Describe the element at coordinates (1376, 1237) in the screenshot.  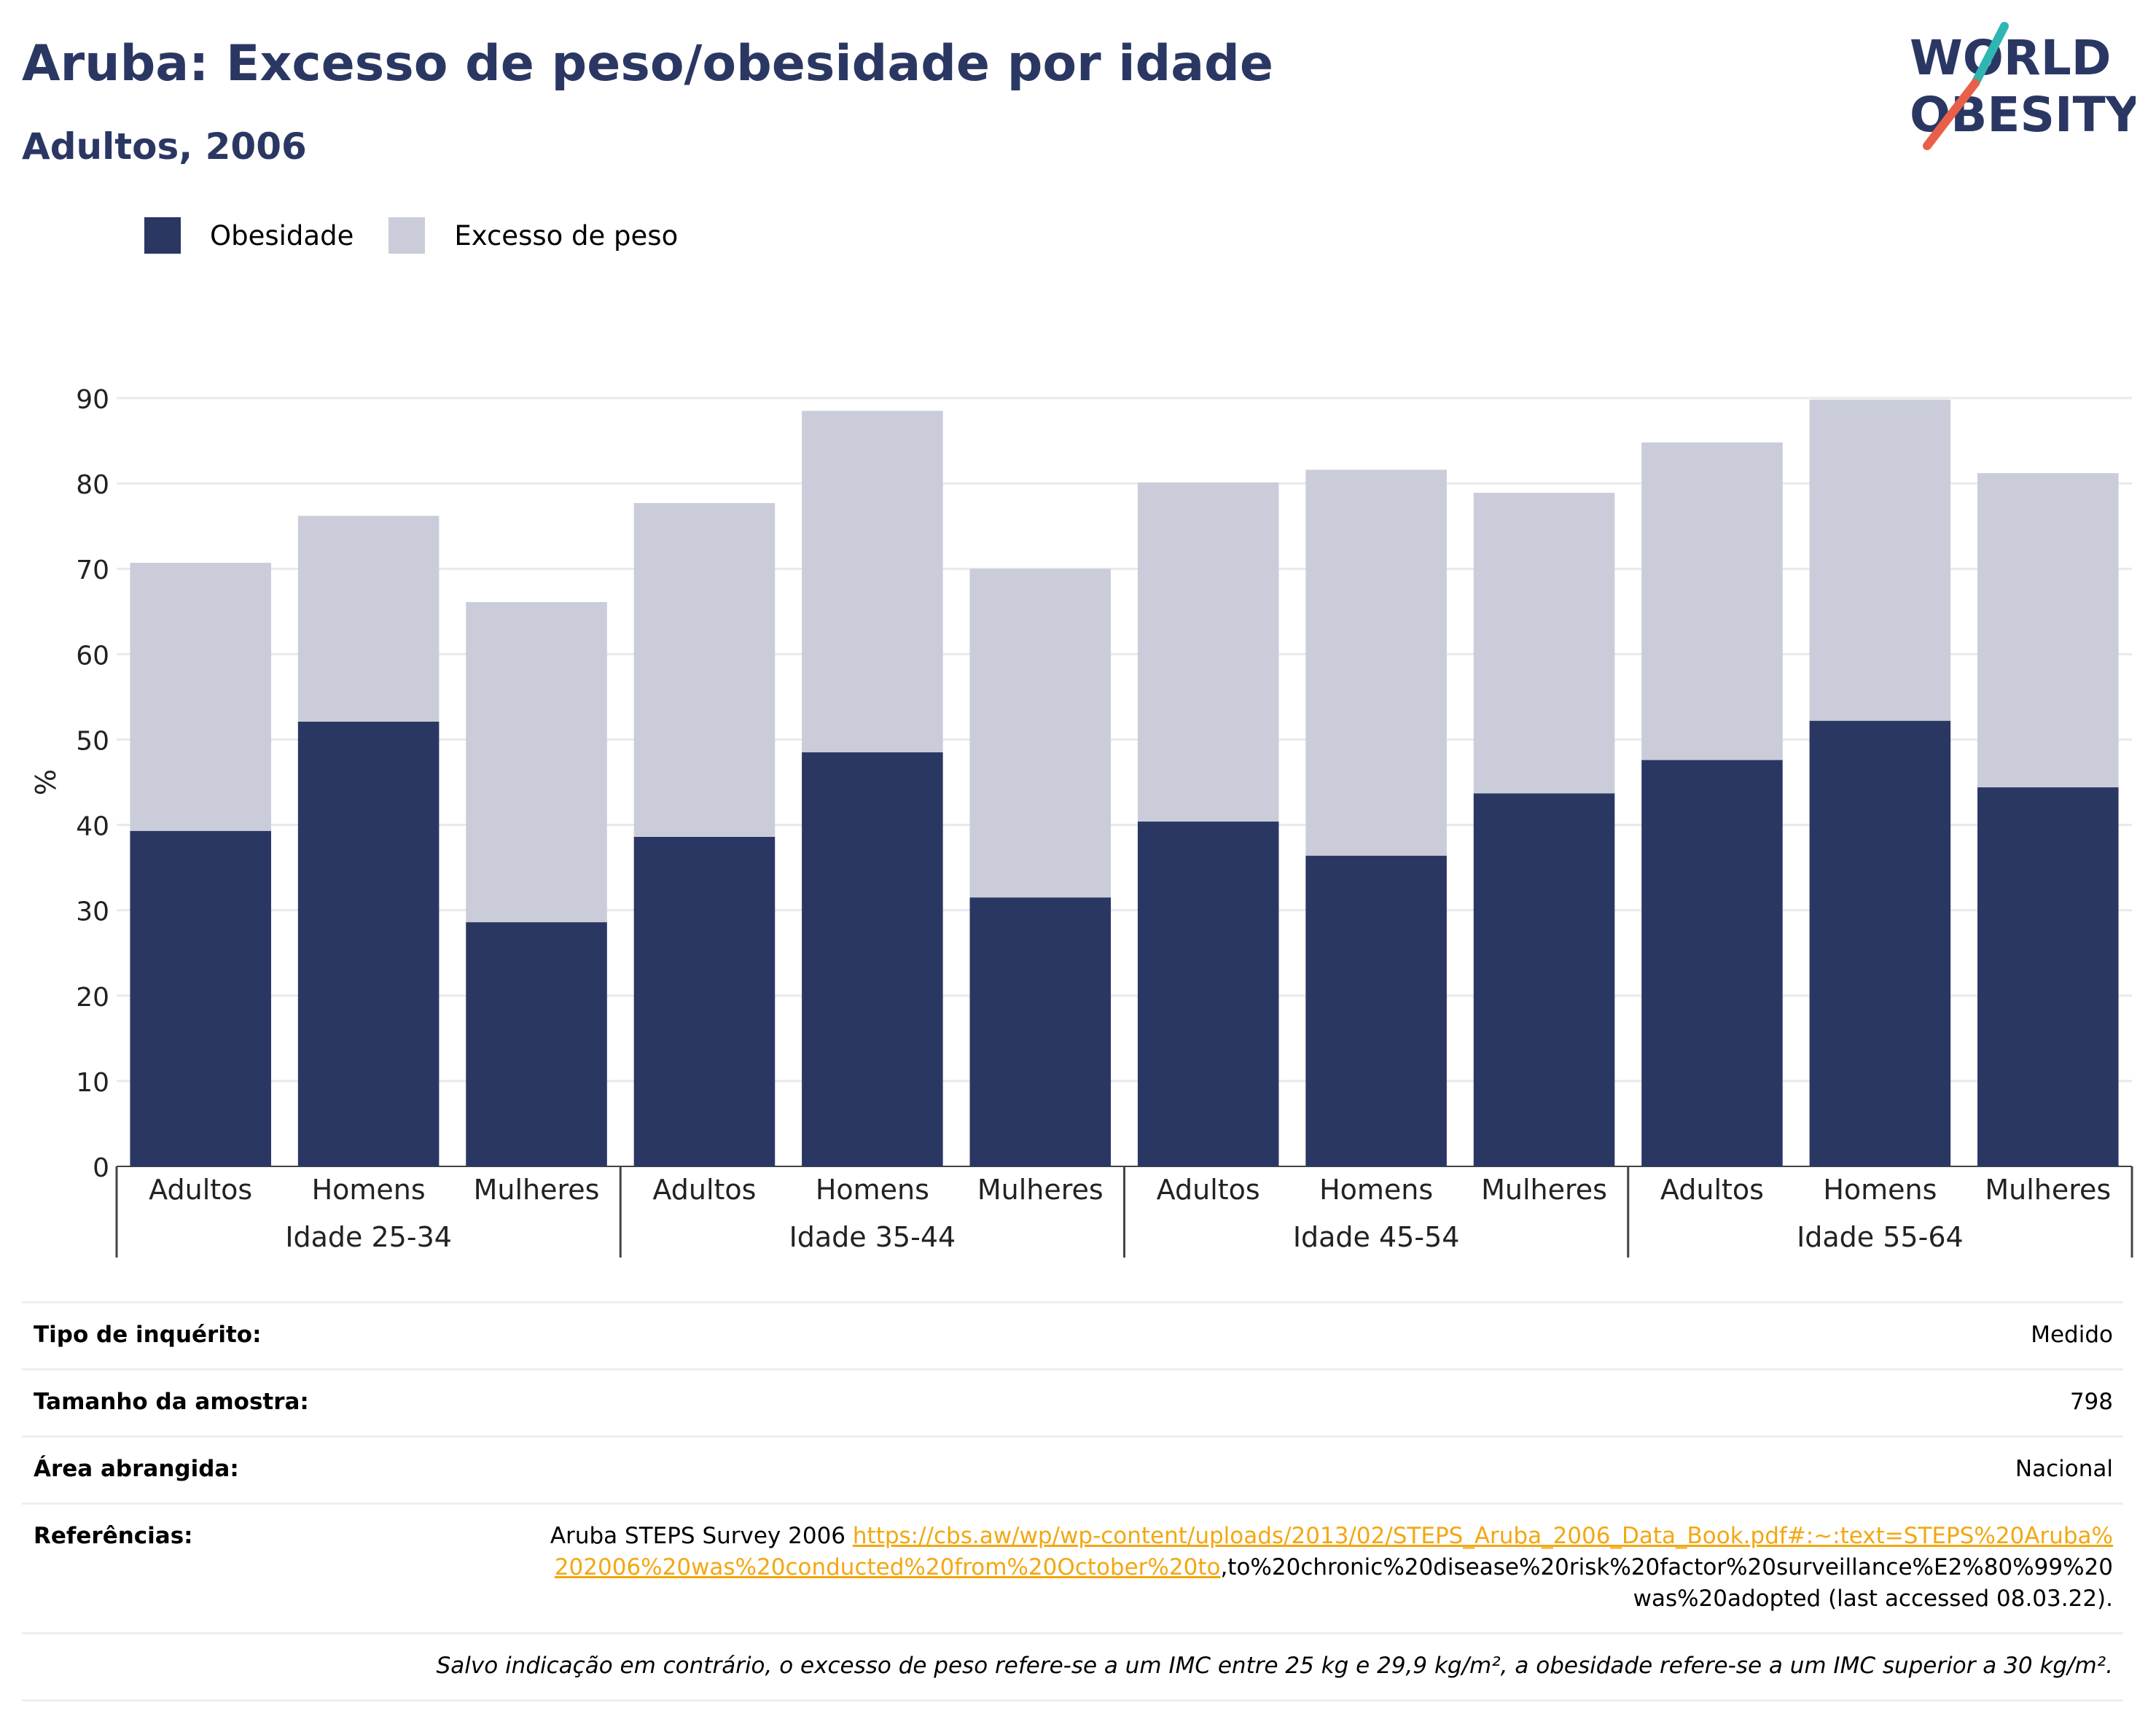
I see `group-label: Idade 45-54` at that location.